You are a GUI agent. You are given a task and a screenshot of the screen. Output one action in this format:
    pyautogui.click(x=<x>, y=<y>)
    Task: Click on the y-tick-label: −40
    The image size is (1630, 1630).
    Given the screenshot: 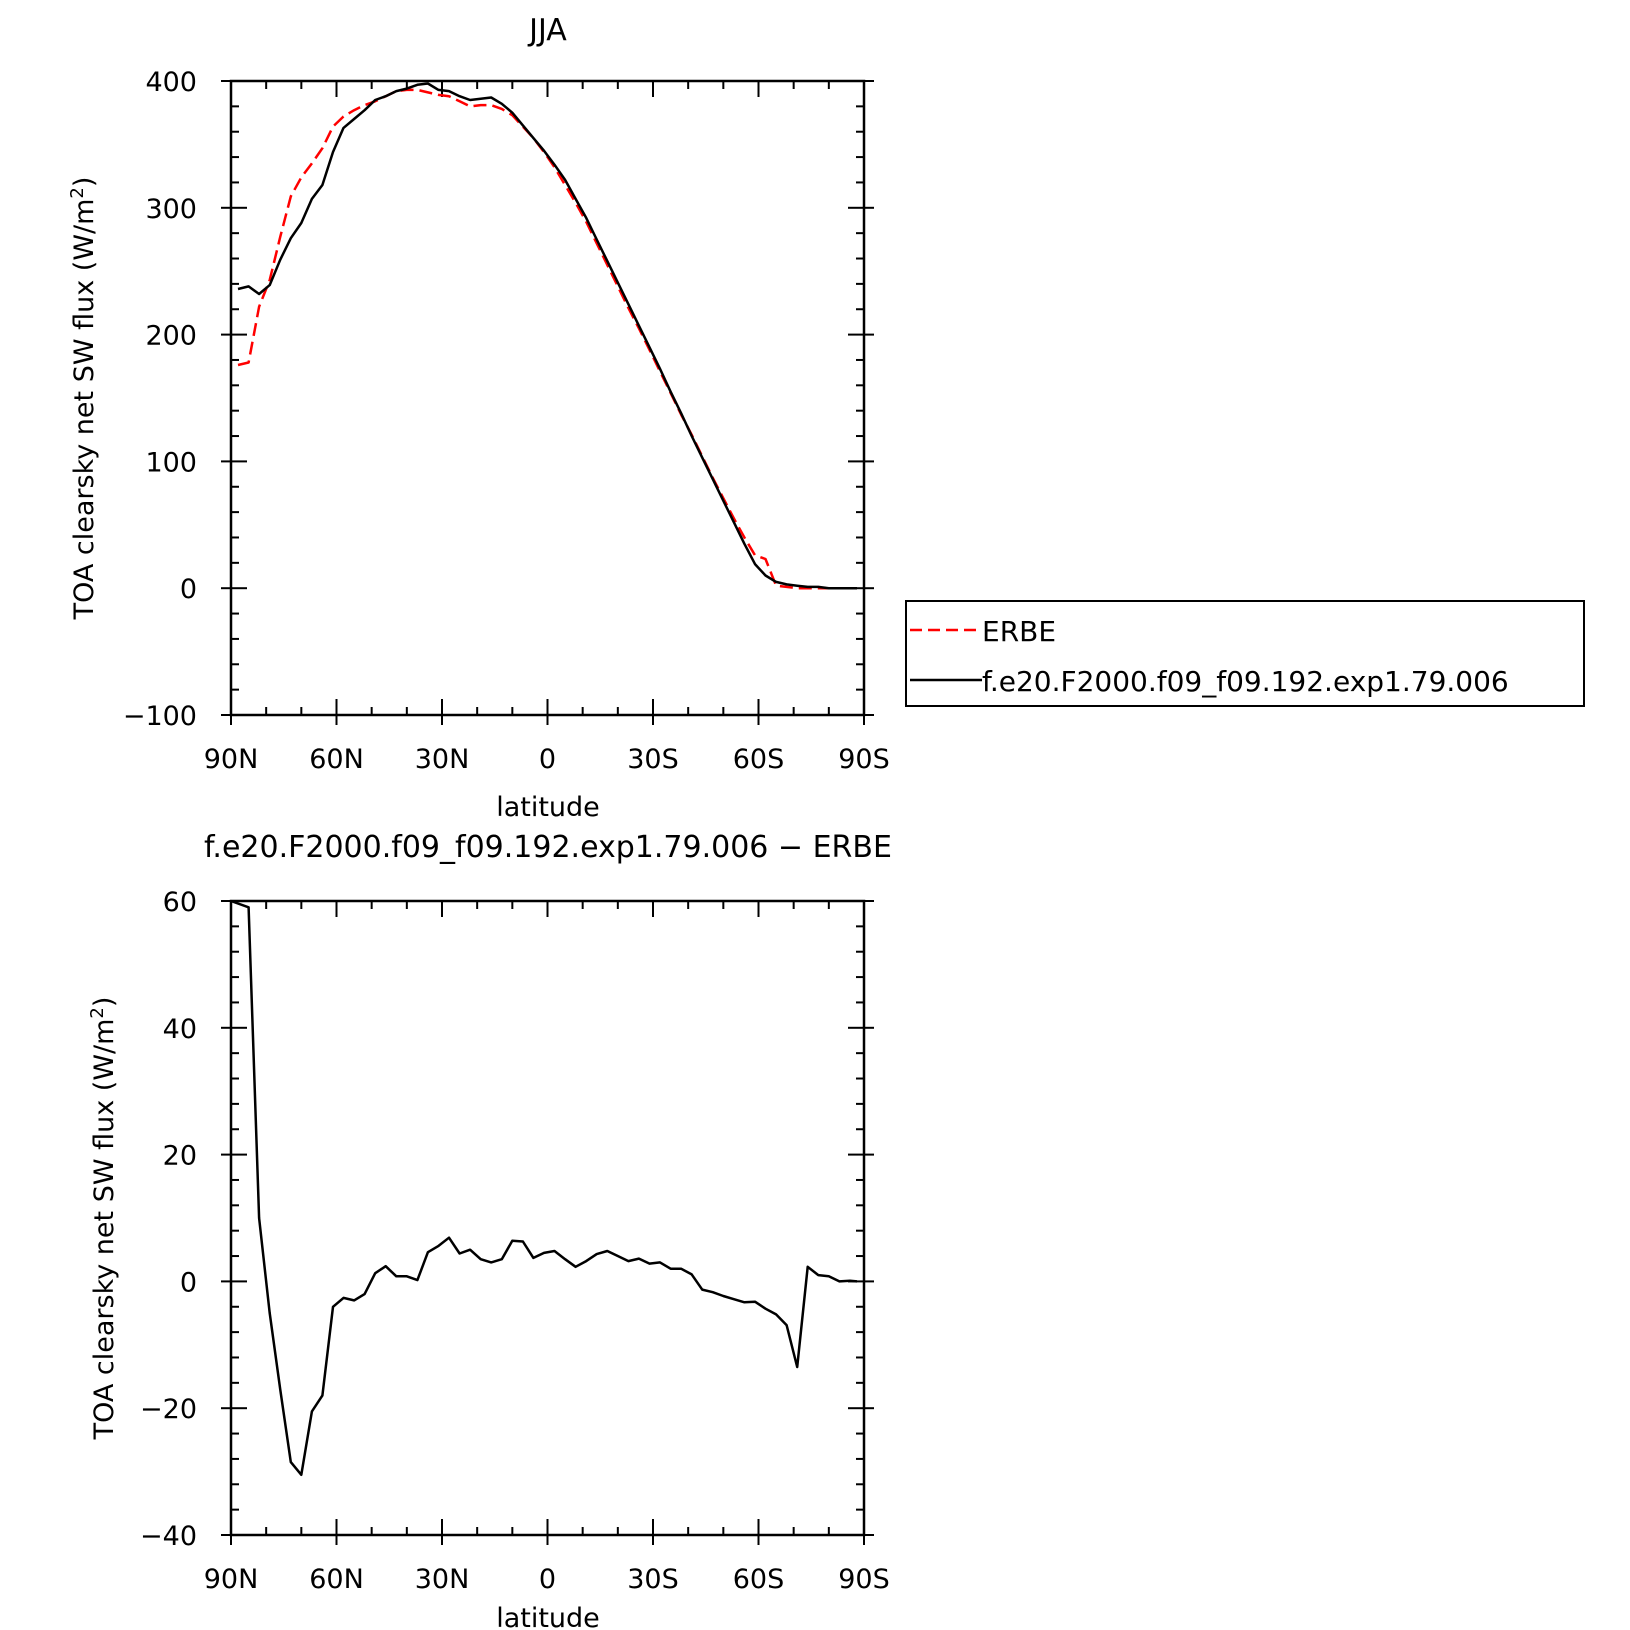 What is the action you would take?
    pyautogui.click(x=168, y=1536)
    